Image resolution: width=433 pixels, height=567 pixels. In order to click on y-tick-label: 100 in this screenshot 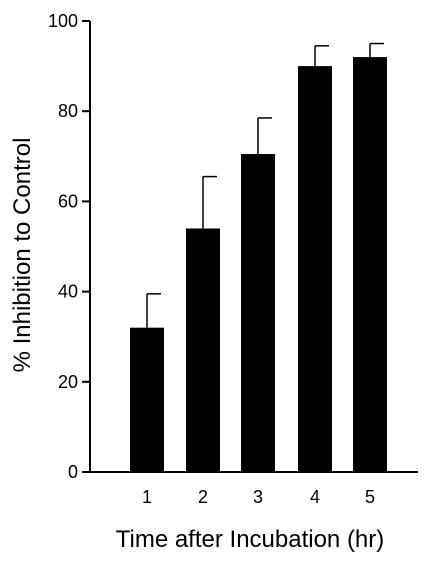, I will do `click(63, 21)`.